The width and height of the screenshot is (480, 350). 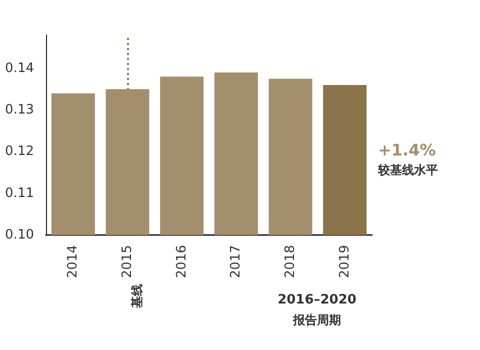 I want to click on text: 基线, so click(x=137, y=296).